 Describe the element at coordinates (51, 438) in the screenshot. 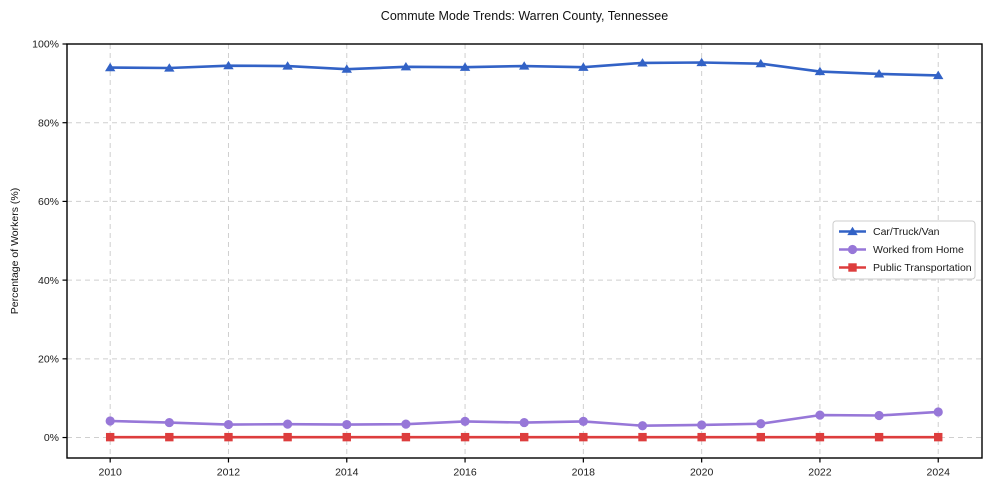

I see `y-tick-label-0: 0%` at that location.